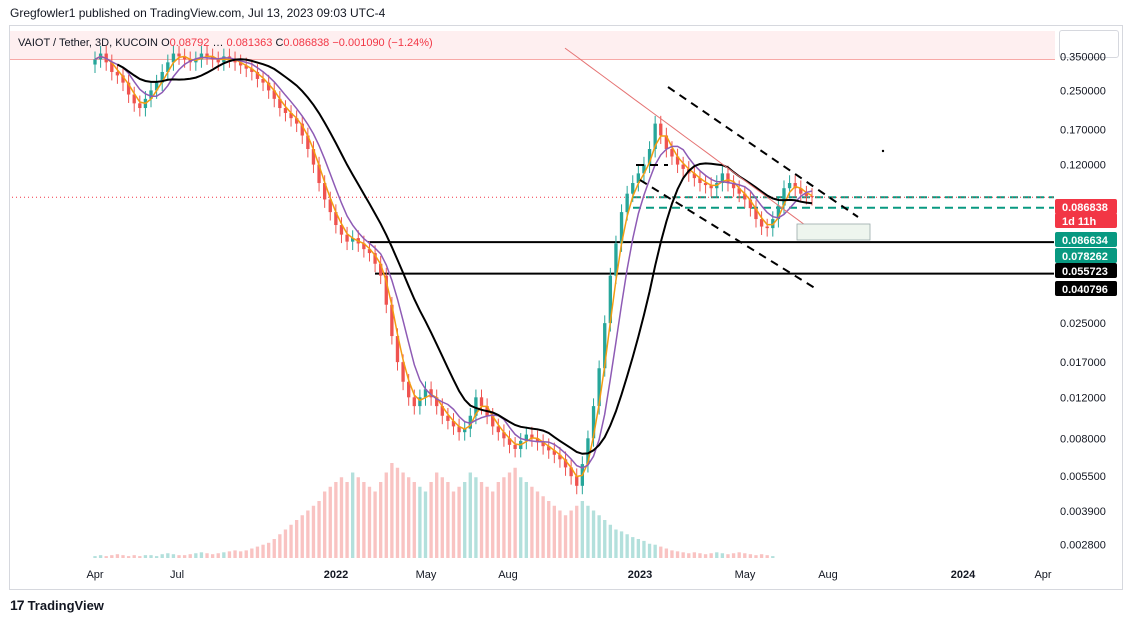  I want to click on price-label: 0.086634, so click(1086, 239).